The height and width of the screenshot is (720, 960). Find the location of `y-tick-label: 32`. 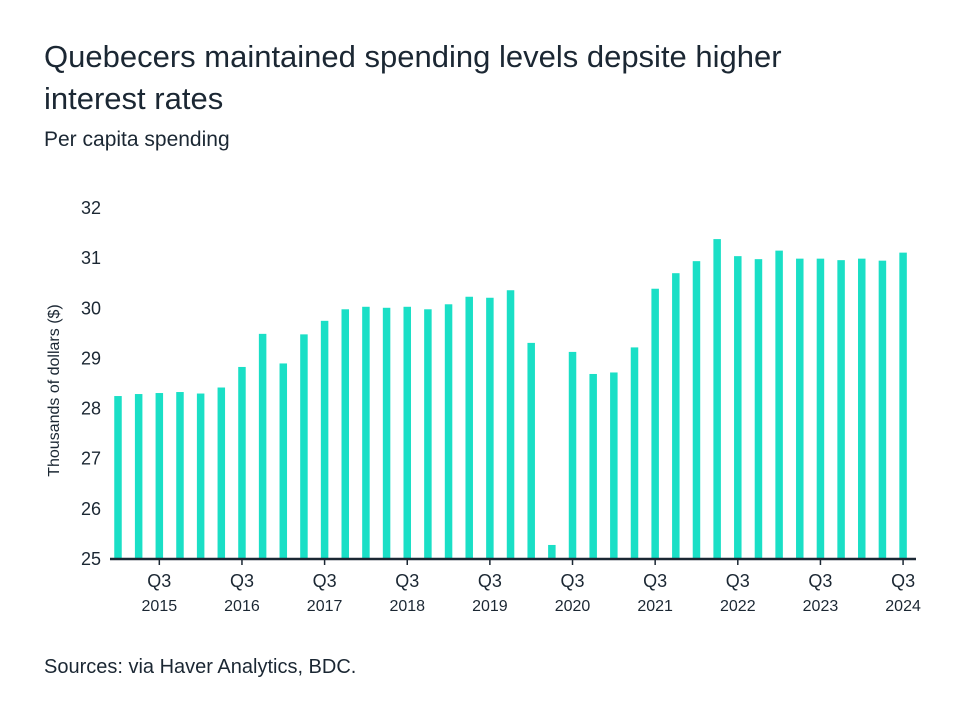

y-tick-label: 32 is located at coordinates (91, 208).